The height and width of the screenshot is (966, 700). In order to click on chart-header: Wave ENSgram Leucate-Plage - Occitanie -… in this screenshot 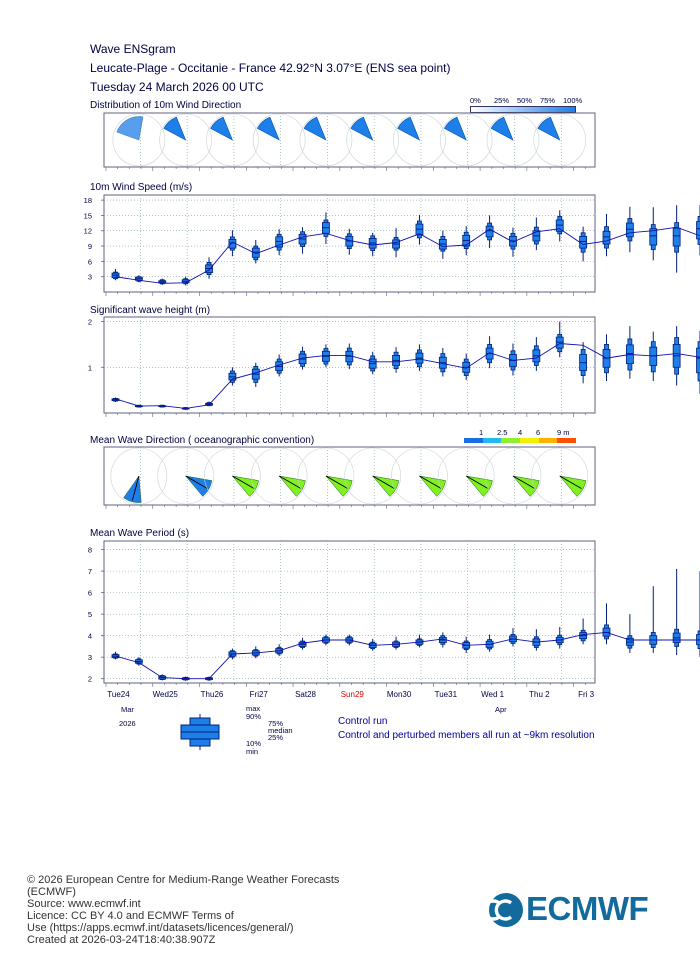, I will do `click(270, 68)`.